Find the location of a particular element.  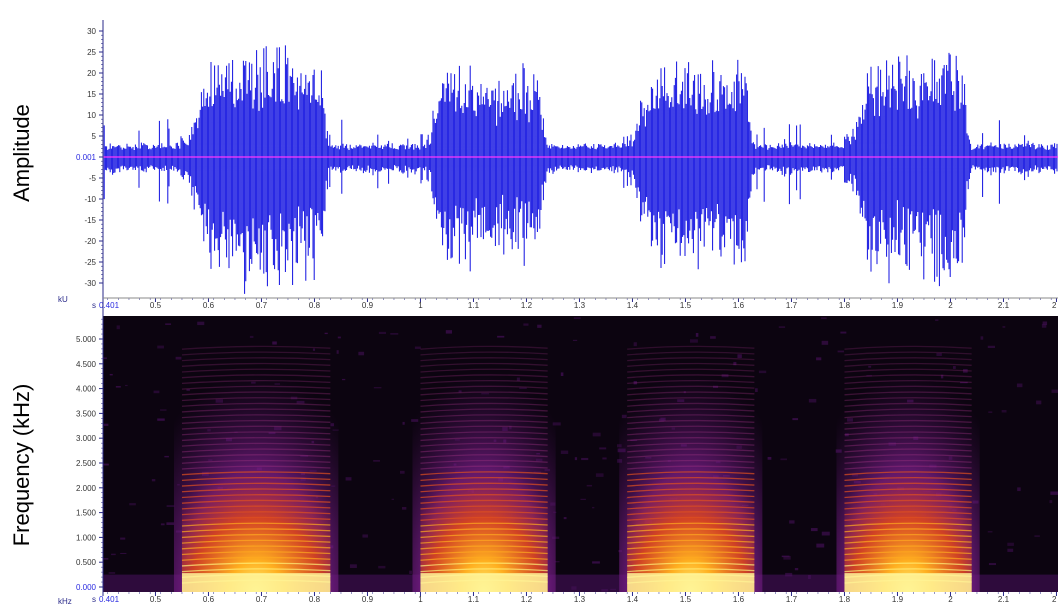

spectrogram-y-tick-label: 0.500 is located at coordinates (86, 562).